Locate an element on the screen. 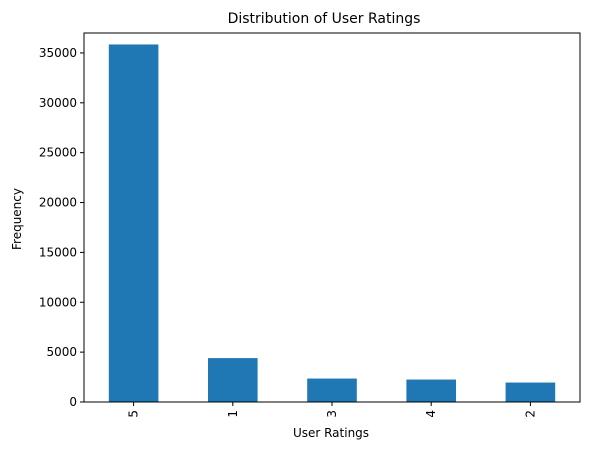 This screenshot has height=450, width=589. chart-title: Distribution of User Ratings is located at coordinates (324, 19).